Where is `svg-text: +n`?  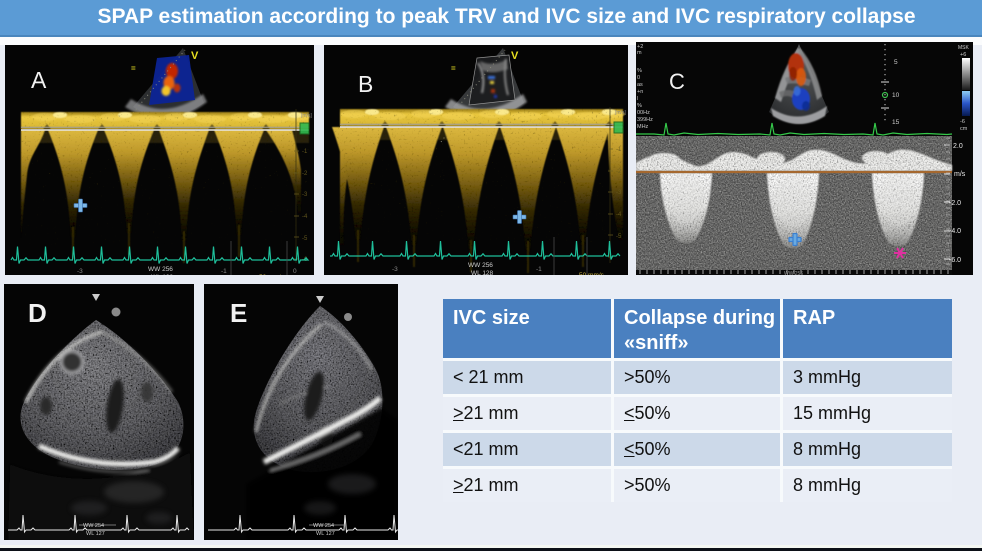
svg-text: +n is located at coordinates (640, 92).